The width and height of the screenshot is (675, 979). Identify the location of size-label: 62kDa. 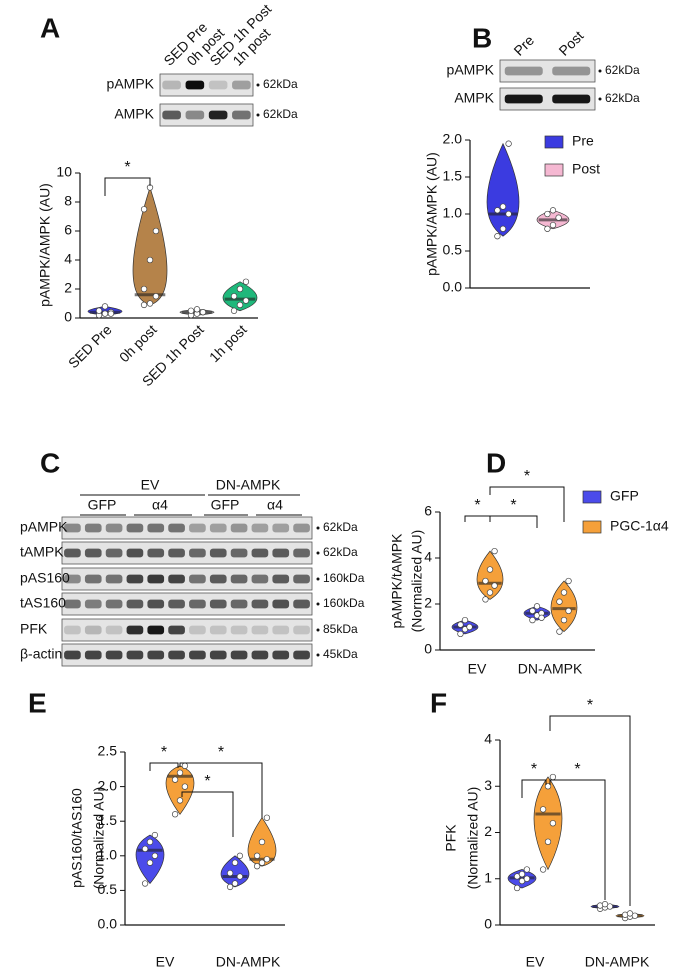
(622, 70).